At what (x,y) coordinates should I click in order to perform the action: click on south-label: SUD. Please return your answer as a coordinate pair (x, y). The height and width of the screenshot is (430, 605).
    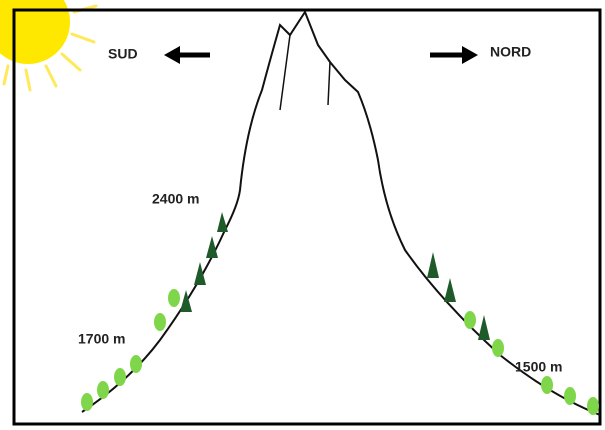
    Looking at the image, I should click on (123, 54).